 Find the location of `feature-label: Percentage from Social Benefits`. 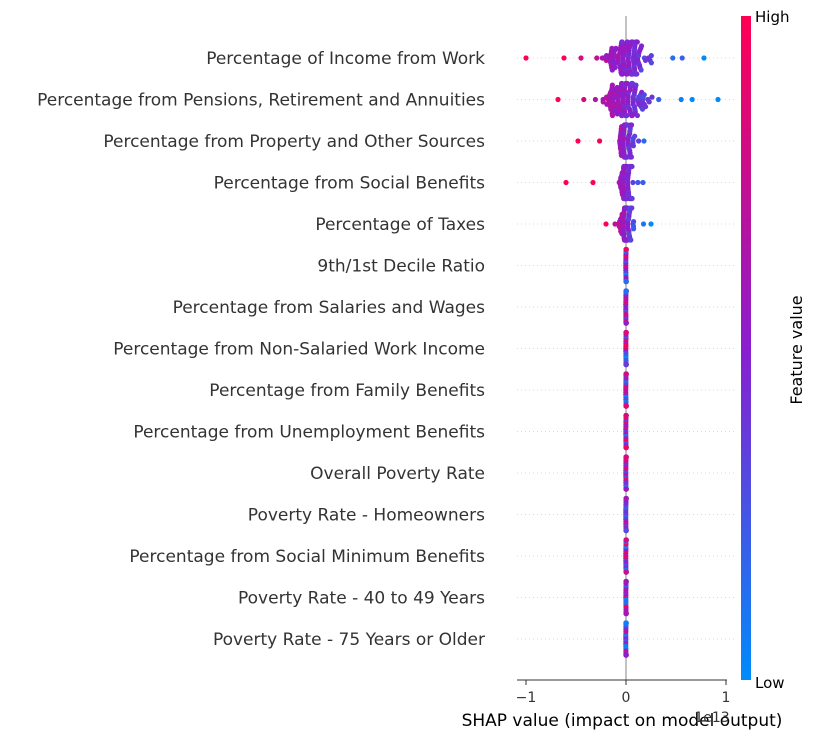

feature-label: Percentage from Social Benefits is located at coordinates (350, 184).